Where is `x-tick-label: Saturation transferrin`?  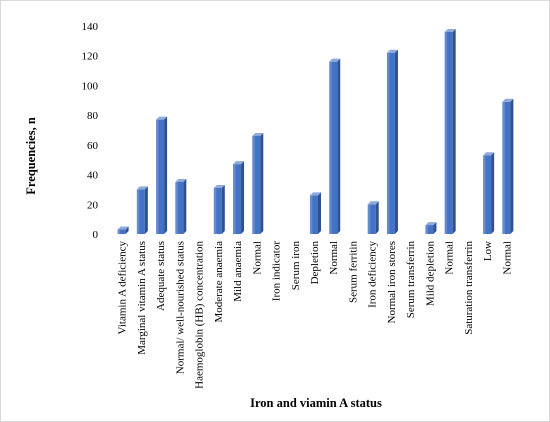 x-tick-label: Saturation transferrin is located at coordinates (469, 288).